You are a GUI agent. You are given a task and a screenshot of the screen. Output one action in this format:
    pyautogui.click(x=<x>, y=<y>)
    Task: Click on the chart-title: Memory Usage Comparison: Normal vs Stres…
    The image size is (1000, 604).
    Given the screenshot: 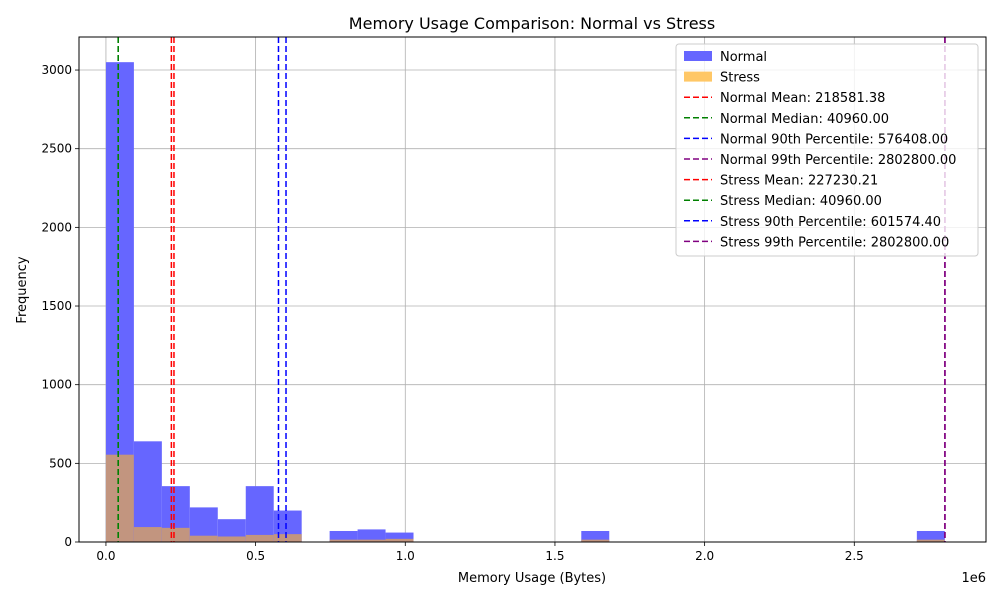 What is the action you would take?
    pyautogui.click(x=532, y=23)
    